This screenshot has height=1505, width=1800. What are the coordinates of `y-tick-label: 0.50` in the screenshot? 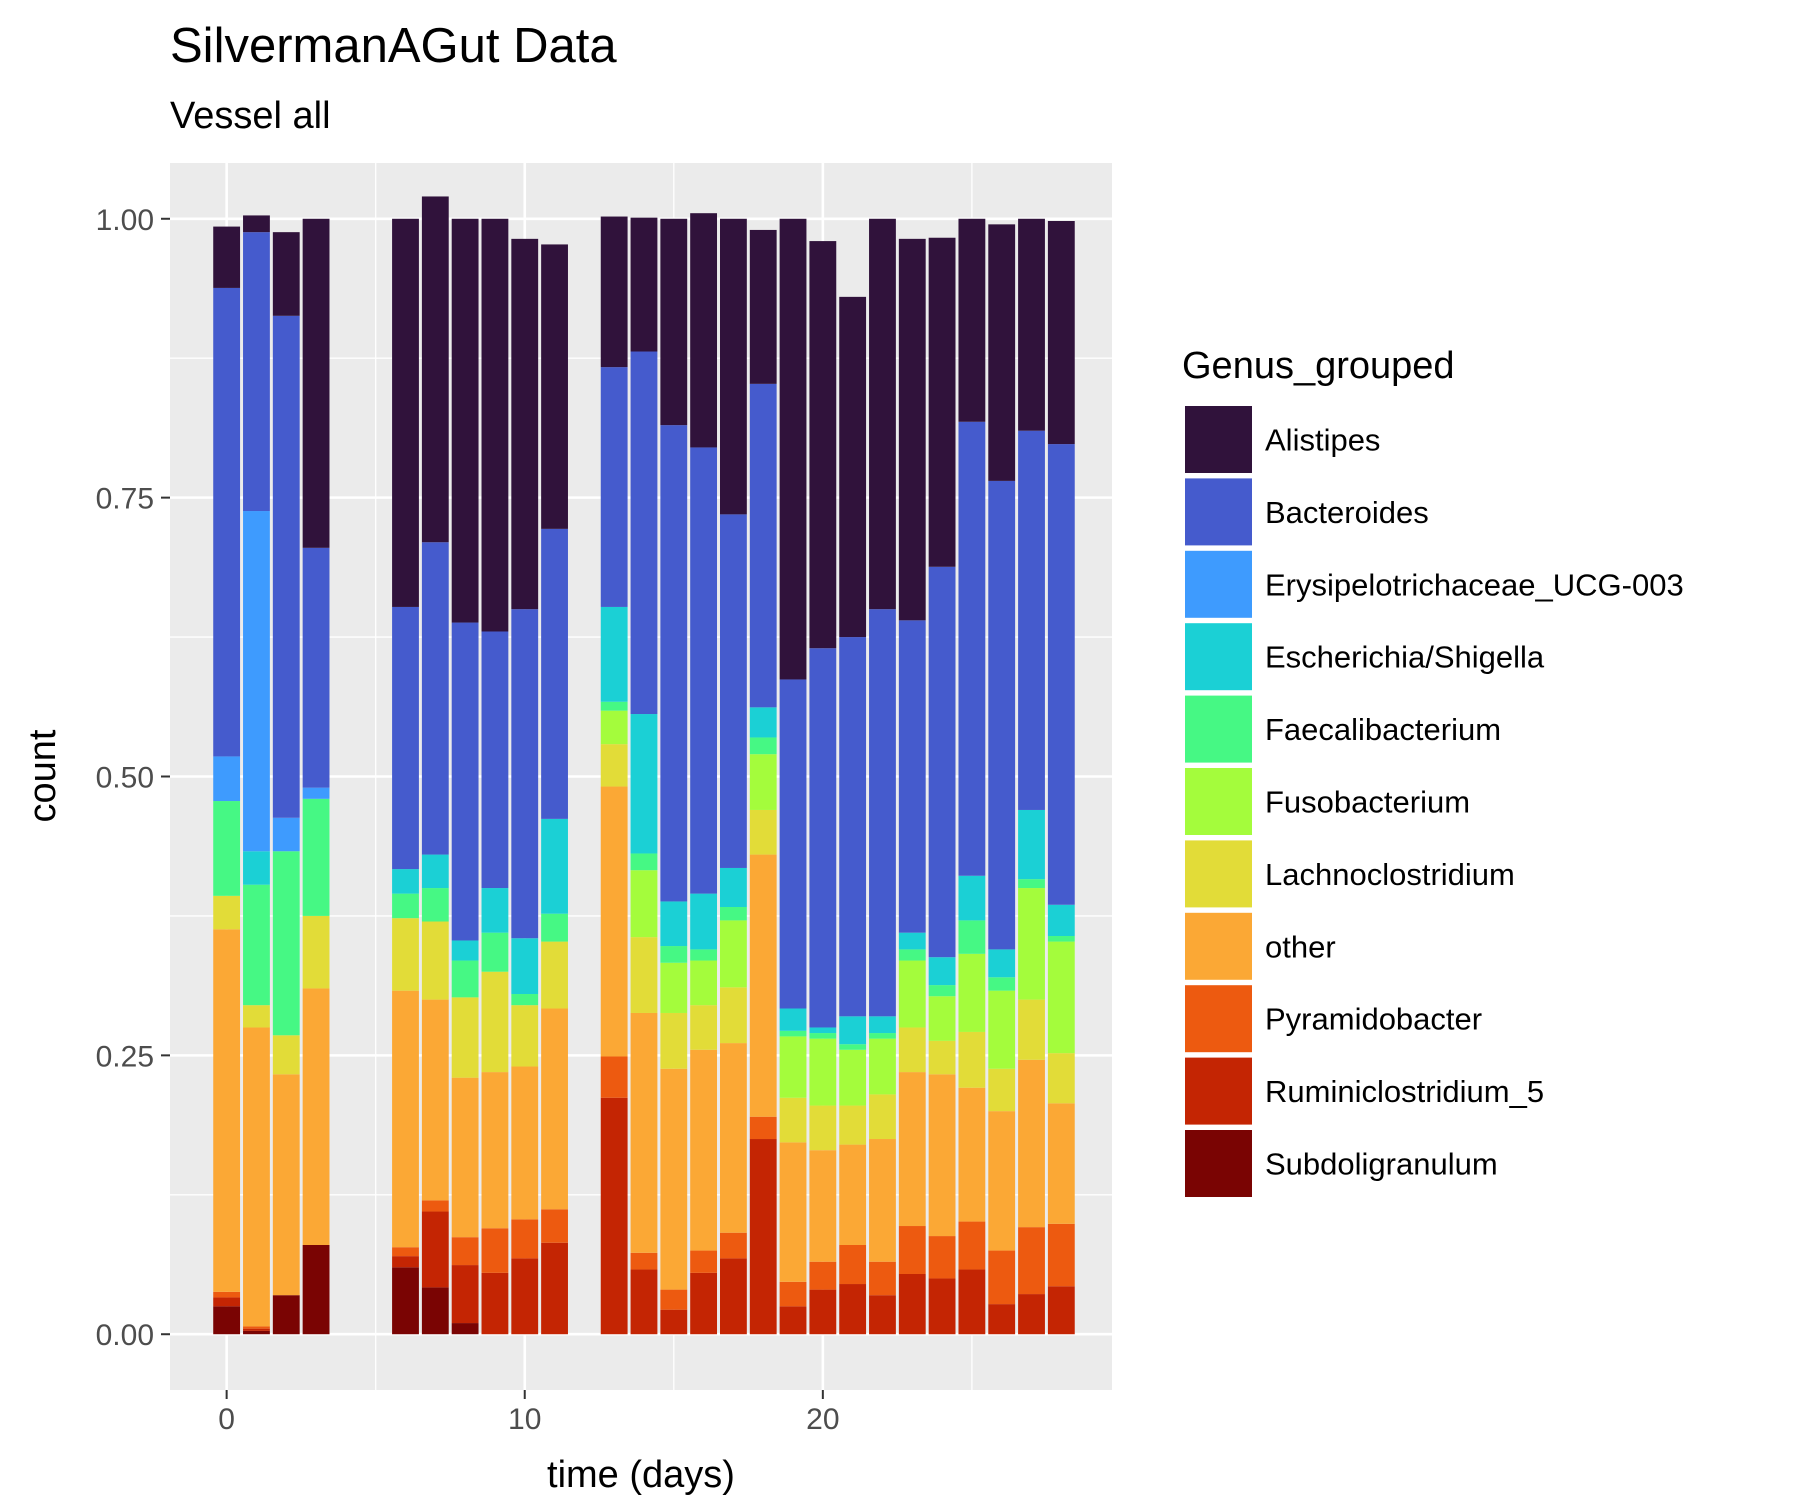 It's located at (125, 778).